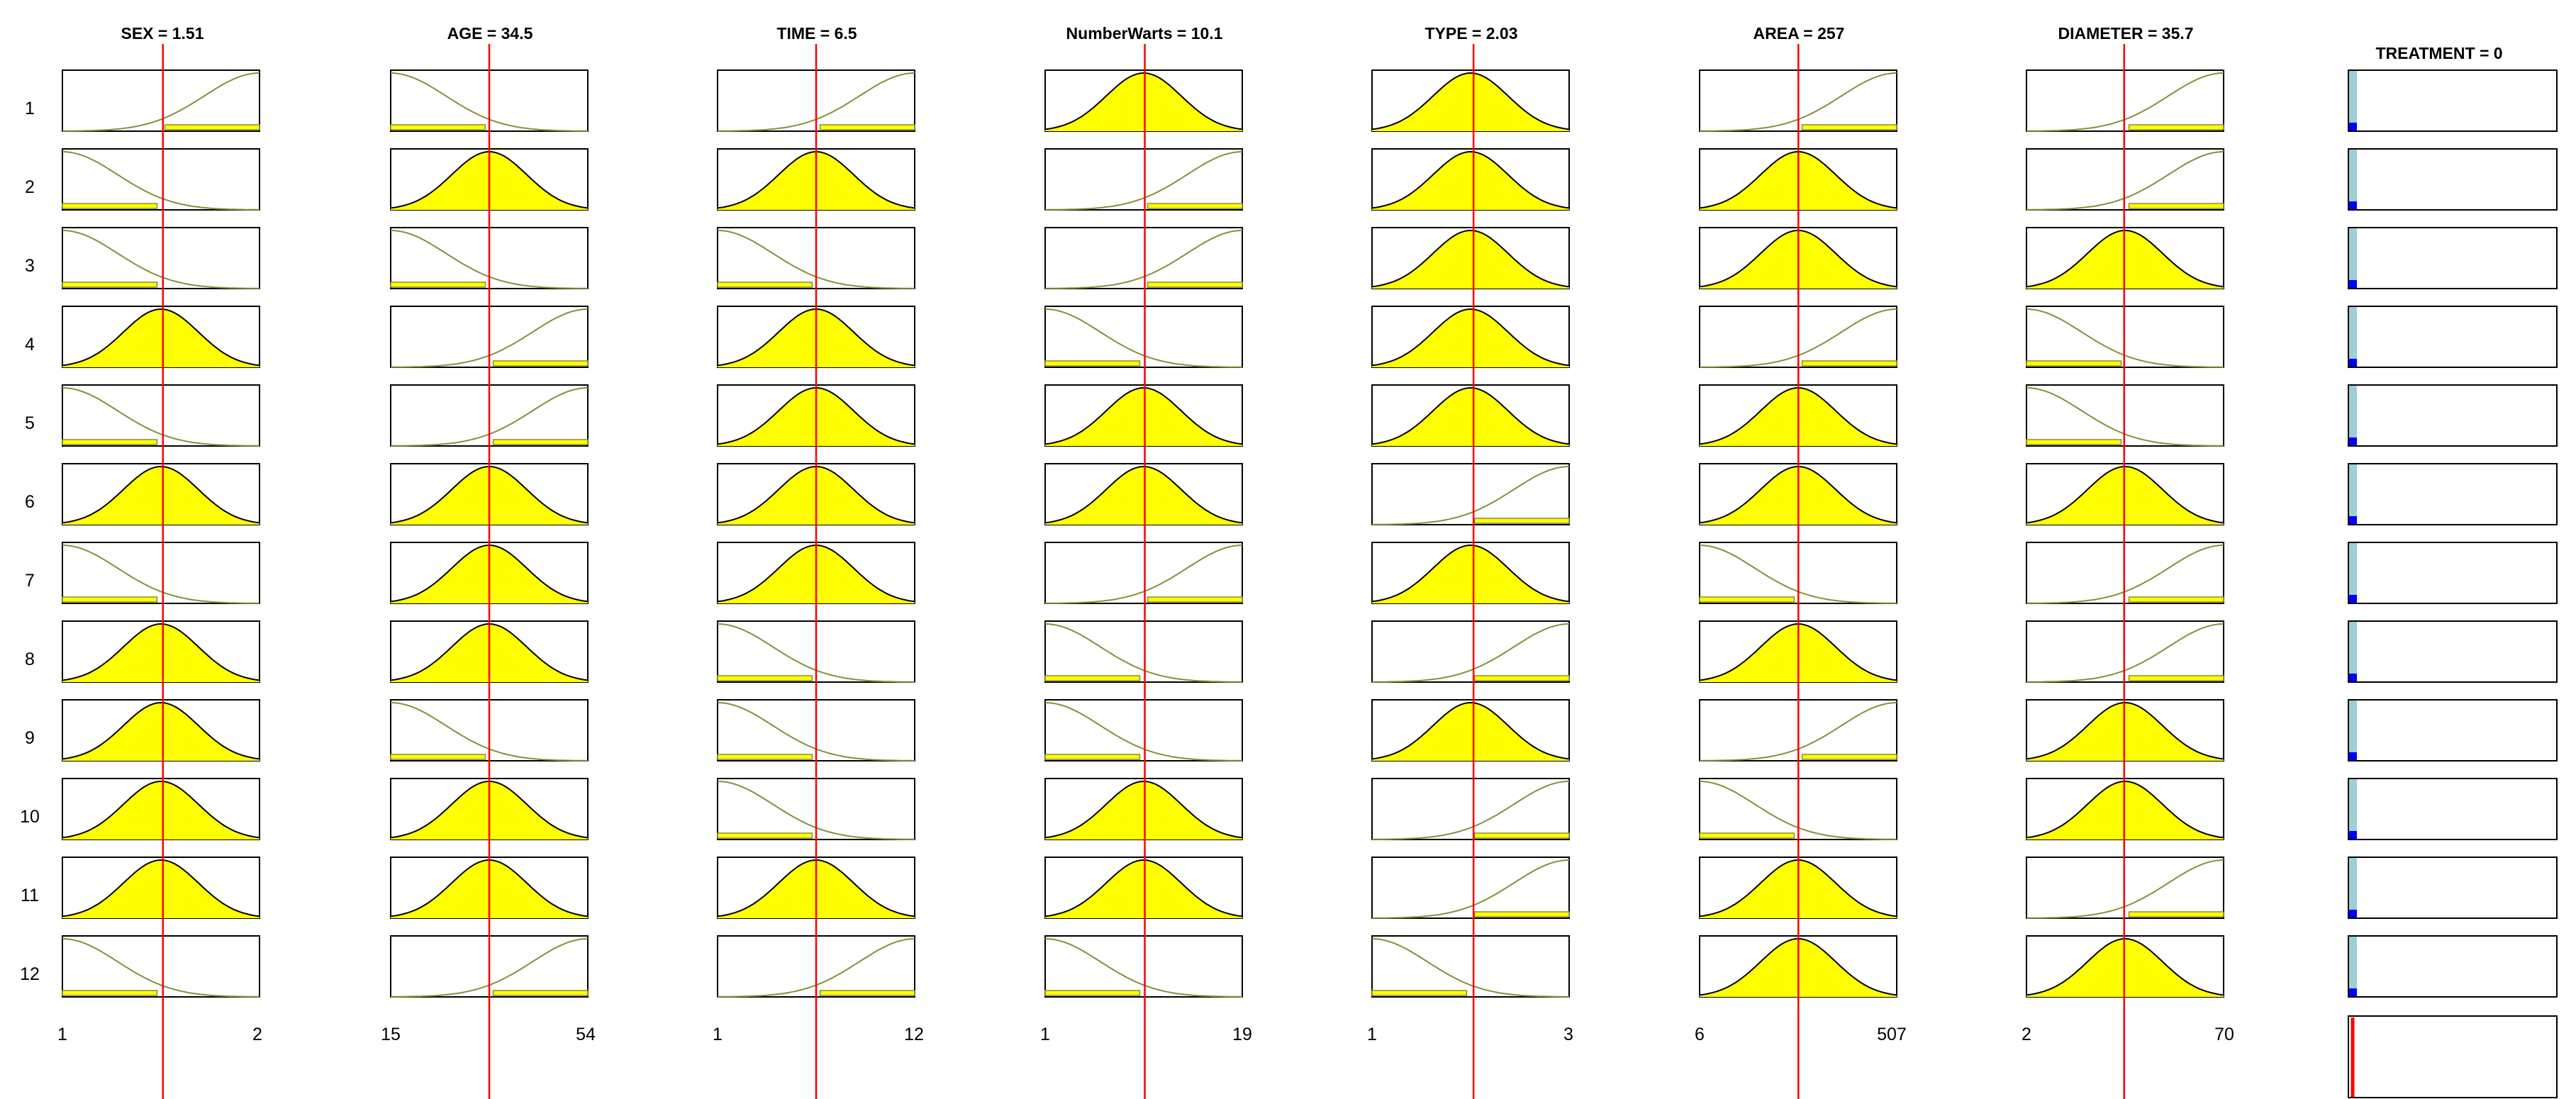 The width and height of the screenshot is (2576, 1099). Describe the element at coordinates (2224, 1034) in the screenshot. I see `range-max-label-diameter: 70` at that location.